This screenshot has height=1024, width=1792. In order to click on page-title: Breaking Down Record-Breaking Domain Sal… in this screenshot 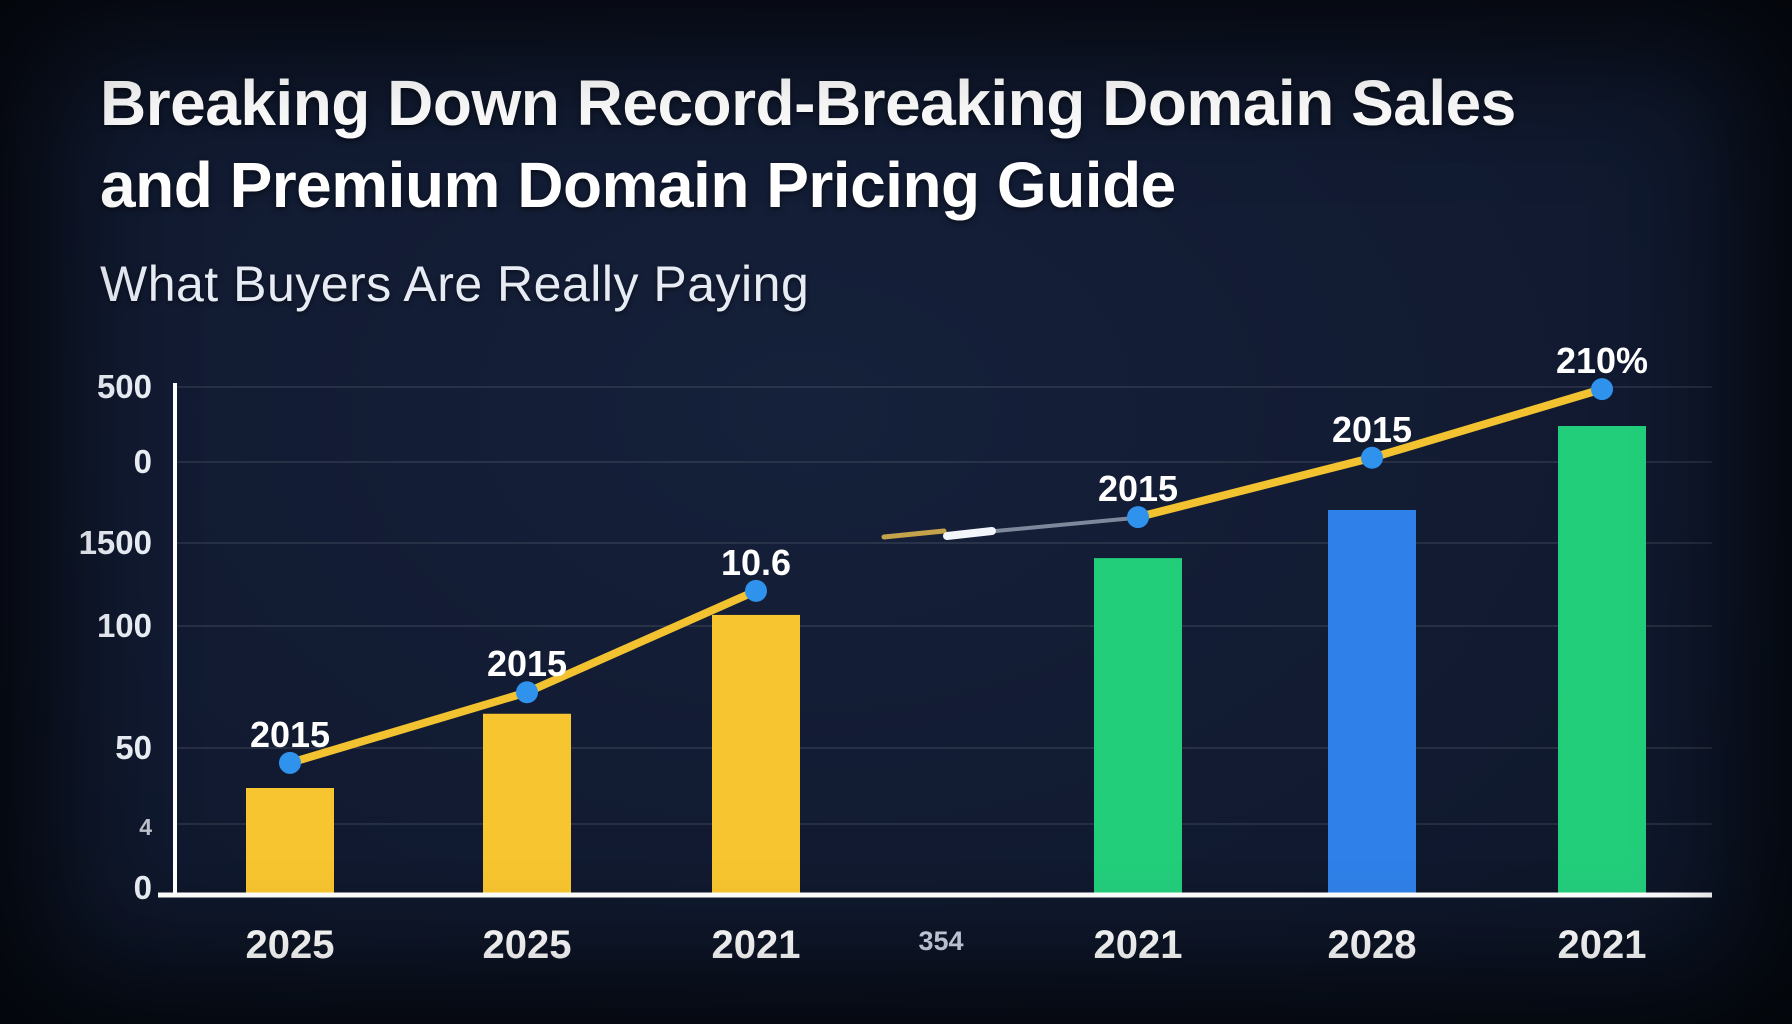, I will do `click(916, 144)`.